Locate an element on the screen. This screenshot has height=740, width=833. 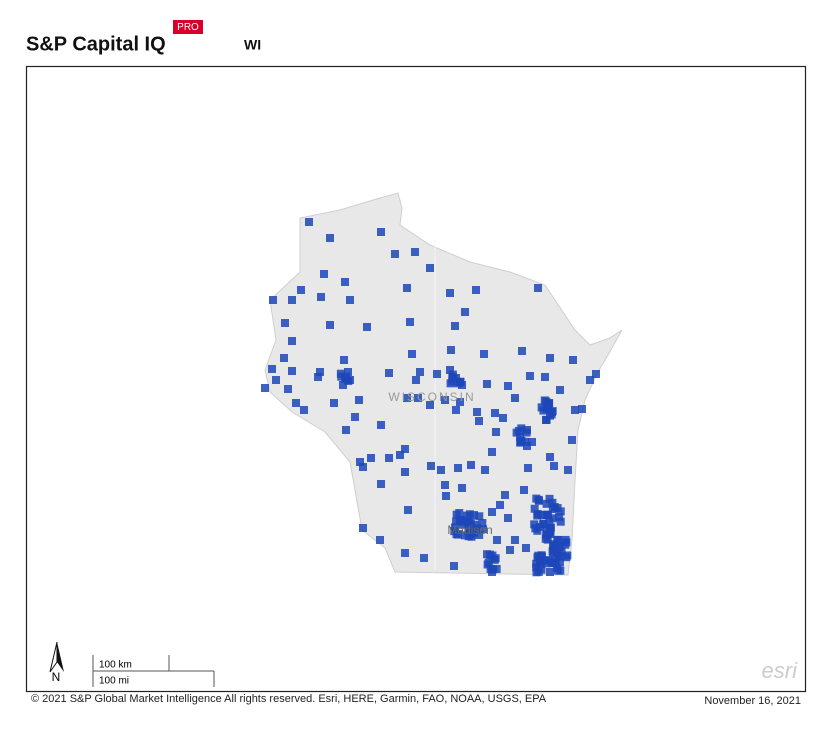
city-label: Madison is located at coordinates (469, 530).